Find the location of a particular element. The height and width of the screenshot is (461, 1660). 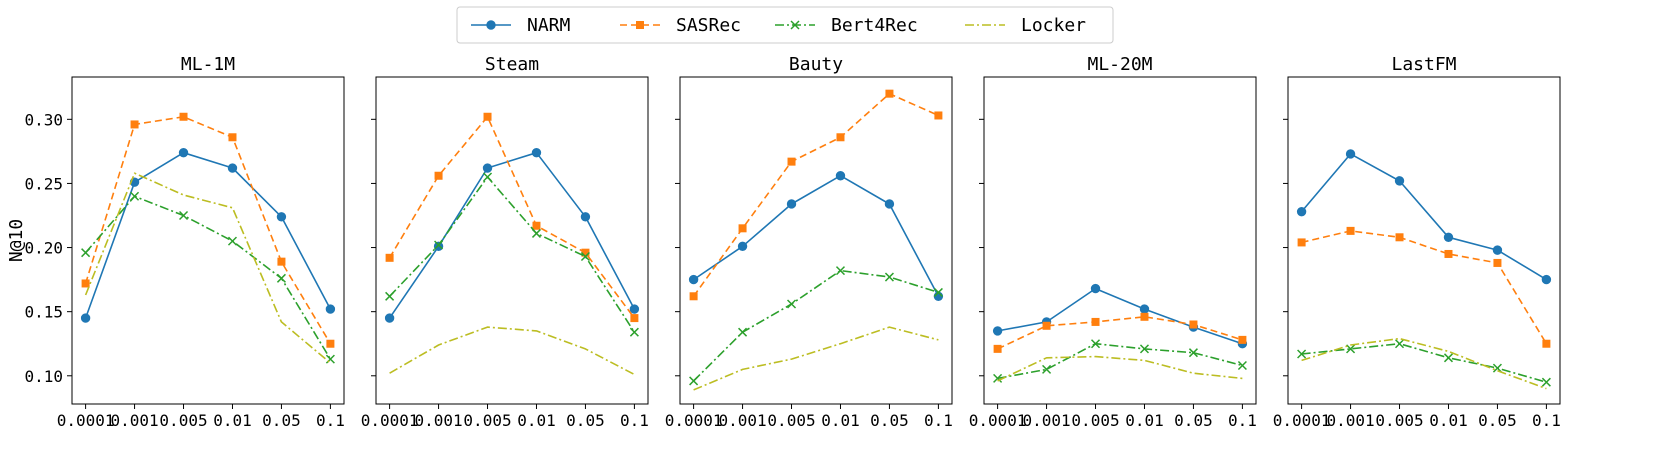

plot-frame is located at coordinates (512, 240).